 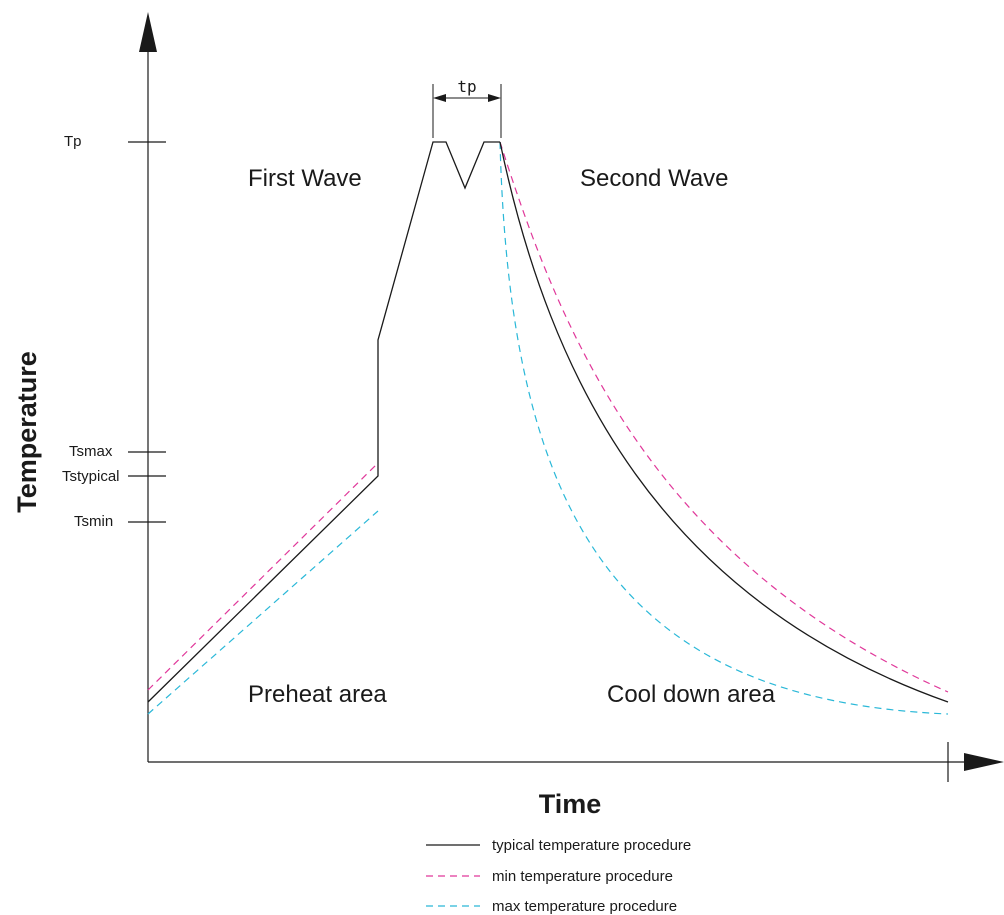 I want to click on zone-label-cool-down: Cool down area, so click(x=691, y=694).